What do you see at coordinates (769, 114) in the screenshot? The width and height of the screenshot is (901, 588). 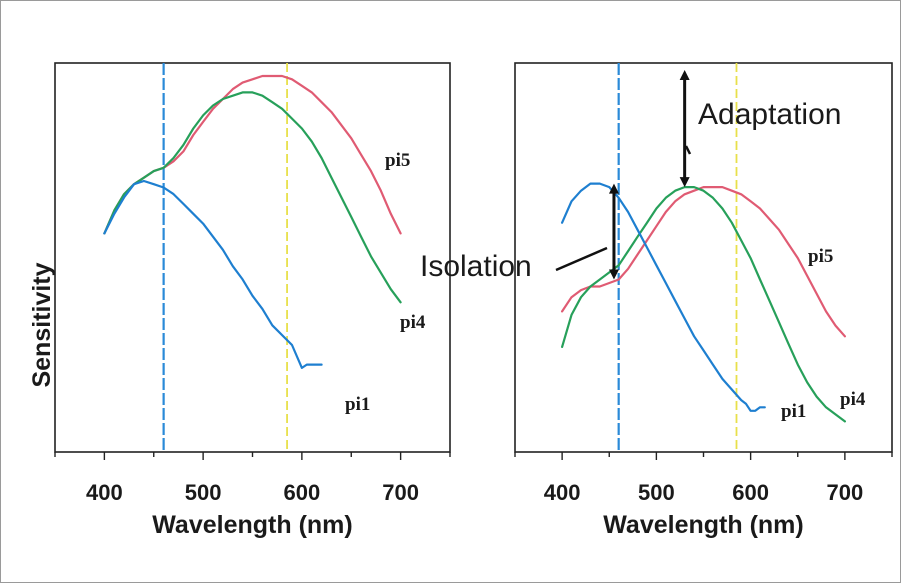 I see `annotation-label-adaptation: Adaptation` at bounding box center [769, 114].